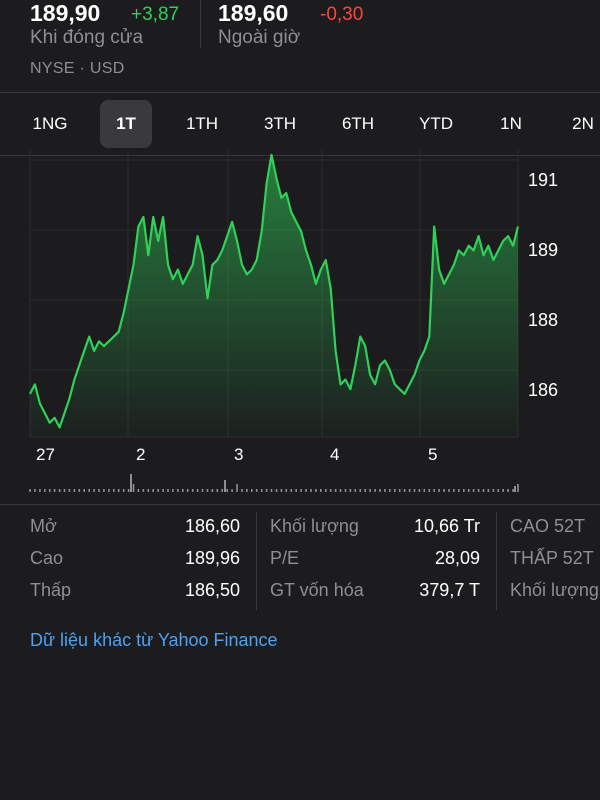 This screenshot has height=800, width=600. I want to click on tab-1t: 1T, so click(126, 124).